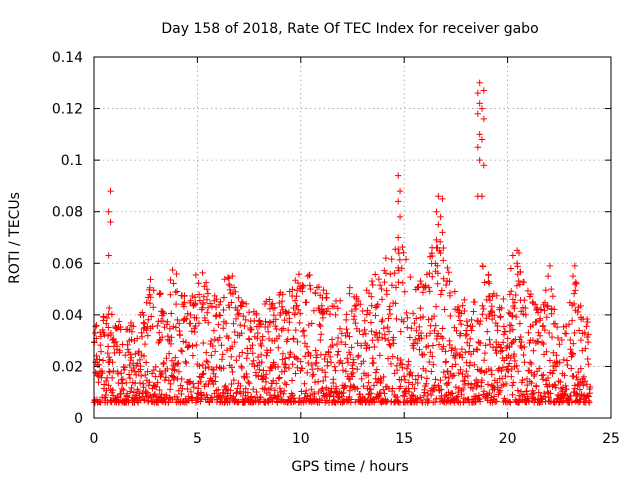 This screenshot has height=480, width=640. Describe the element at coordinates (15, 238) in the screenshot. I see `y-axis-title: ROTI / TECUs` at that location.